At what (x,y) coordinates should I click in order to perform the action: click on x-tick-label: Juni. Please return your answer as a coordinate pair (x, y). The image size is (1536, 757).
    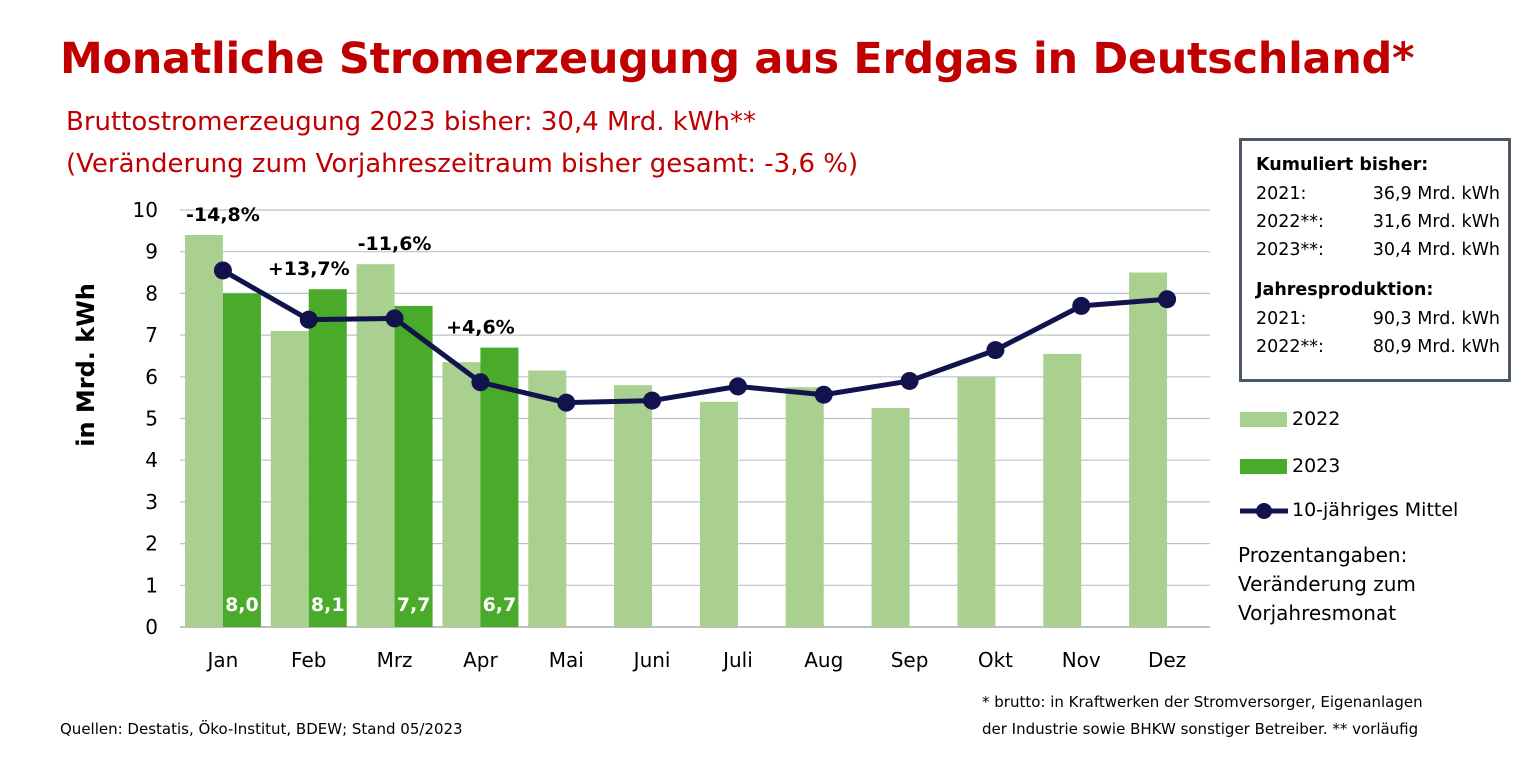
    Looking at the image, I should click on (651, 660).